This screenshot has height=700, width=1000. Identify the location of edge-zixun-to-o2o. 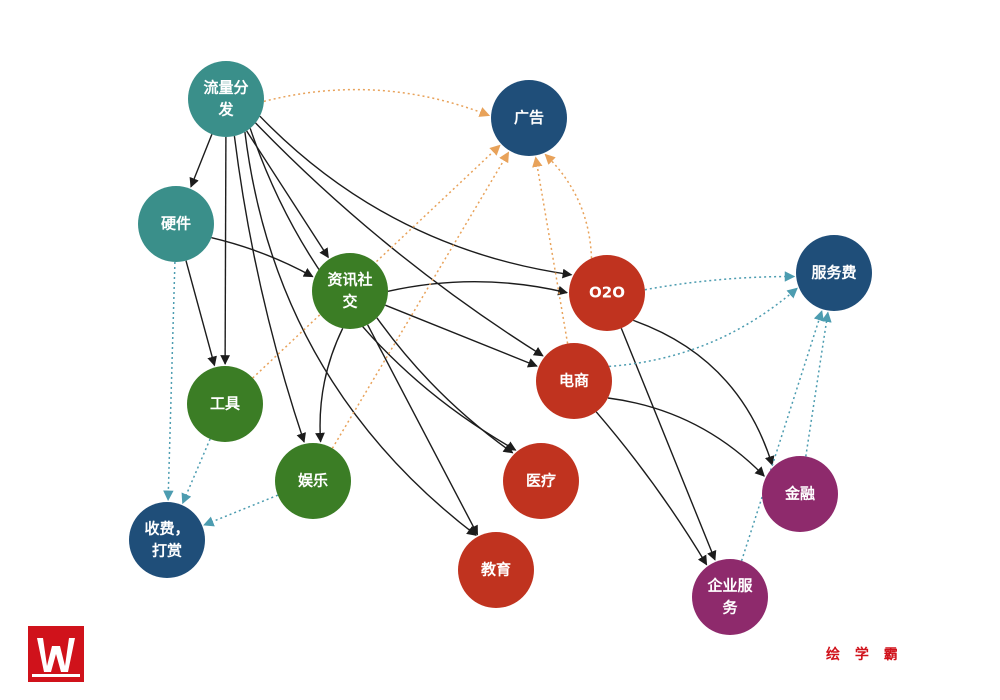
(477, 288).